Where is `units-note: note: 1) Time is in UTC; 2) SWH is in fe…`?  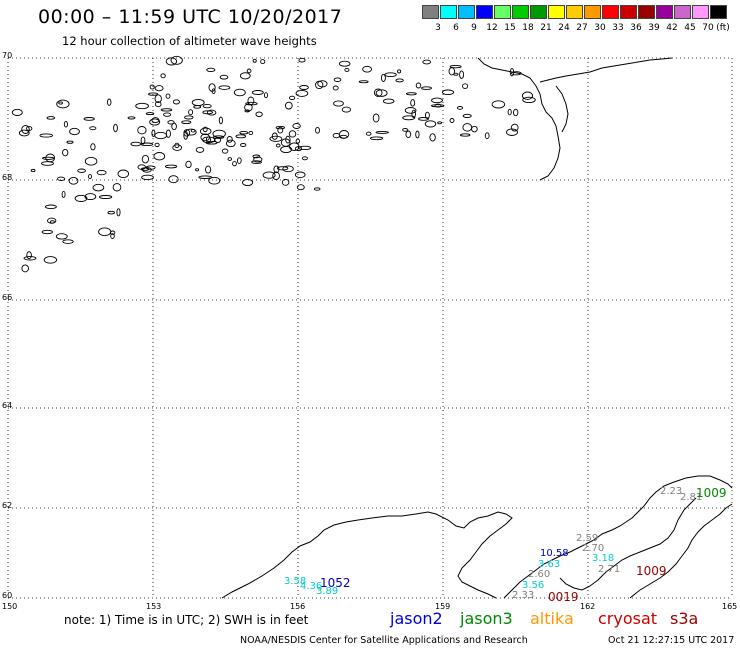 units-note: note: 1) Time is in UTC; 2) SWH is in fe… is located at coordinates (186, 620).